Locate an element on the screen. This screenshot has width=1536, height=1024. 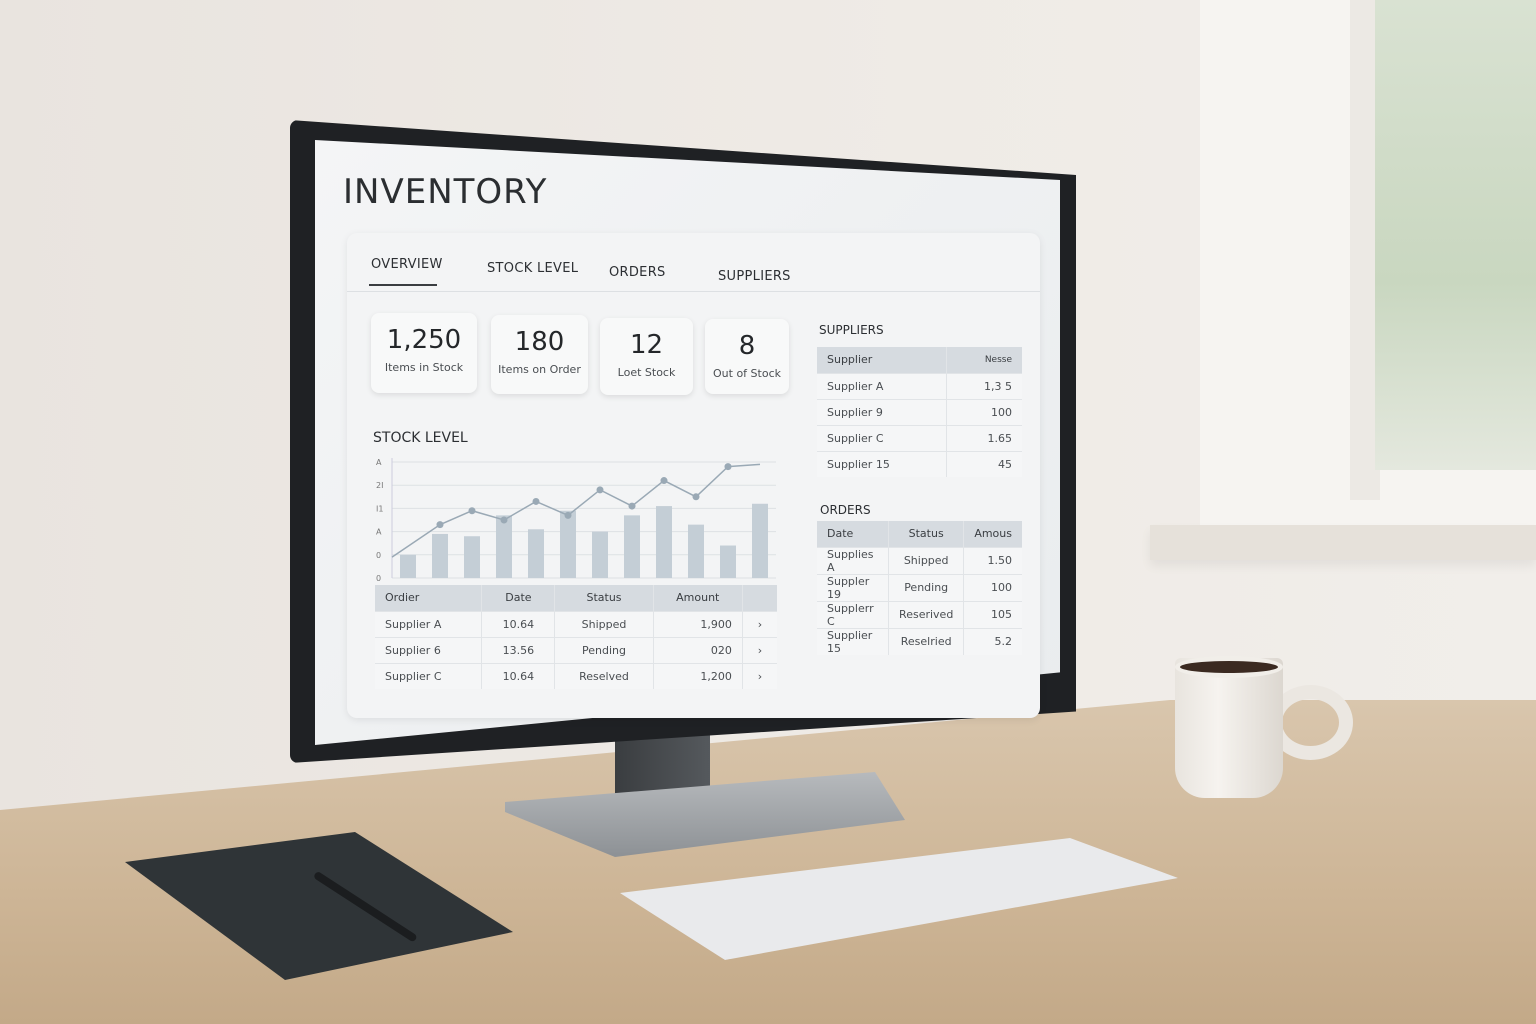
table-row: Supplier 6 13.56 Pending 020 › is located at coordinates (576, 649).